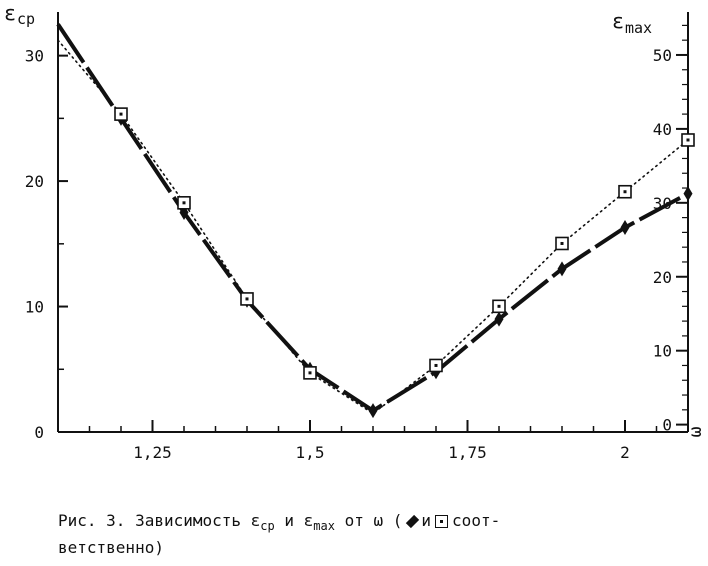 The height and width of the screenshot is (566, 708). Describe the element at coordinates (442, 521) in the screenshot. I see `square-marker-icon` at that location.